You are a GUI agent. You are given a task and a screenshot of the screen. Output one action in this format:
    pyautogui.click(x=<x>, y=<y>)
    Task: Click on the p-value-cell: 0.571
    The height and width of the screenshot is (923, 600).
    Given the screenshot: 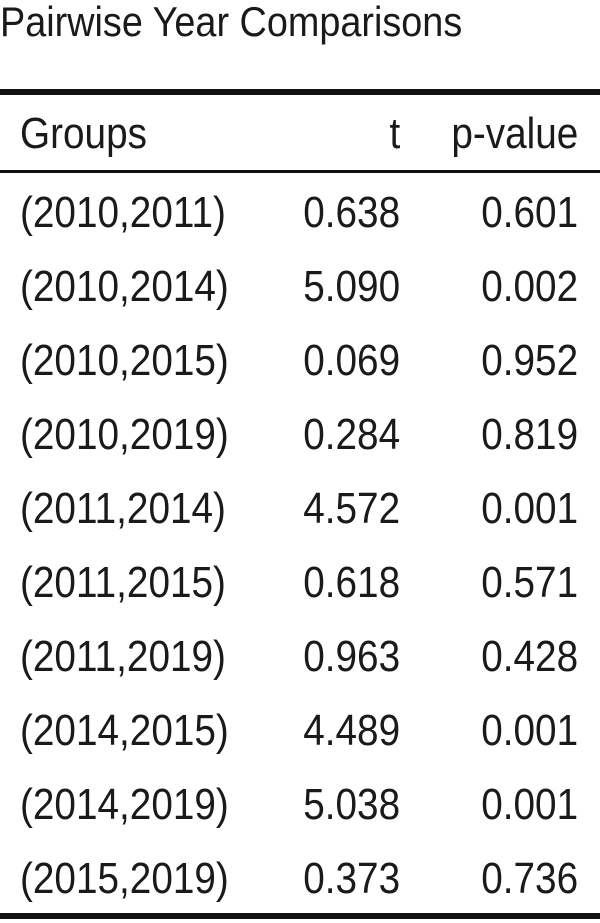 What is the action you would take?
    pyautogui.click(x=529, y=582)
    